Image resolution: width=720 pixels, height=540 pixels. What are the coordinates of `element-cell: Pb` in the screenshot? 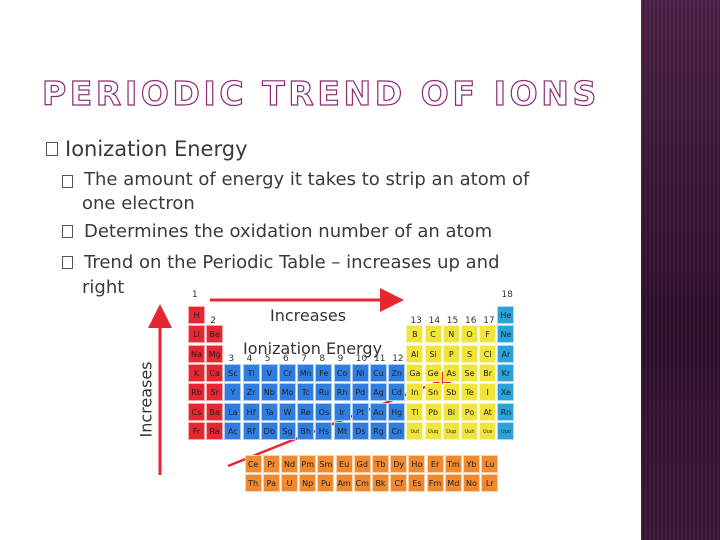 It's located at (433, 411).